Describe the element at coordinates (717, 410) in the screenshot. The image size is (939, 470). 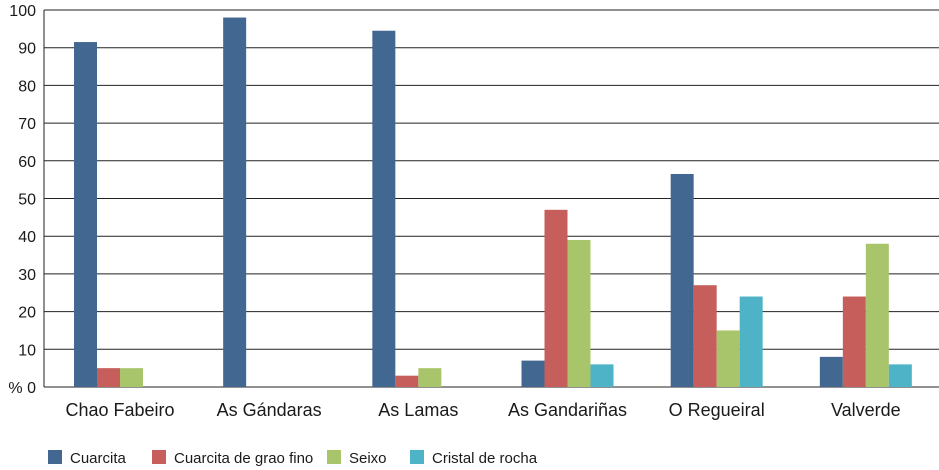
I see `x-category-label: O Regueiral` at that location.